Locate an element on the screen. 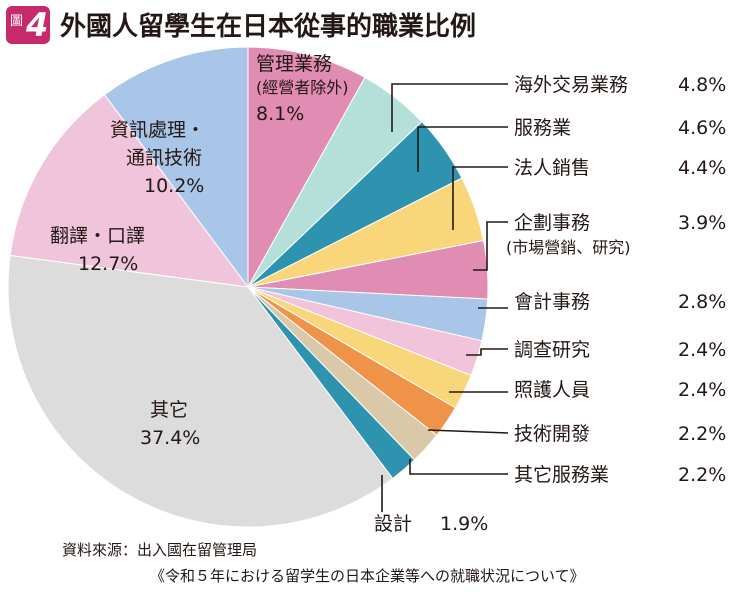 This screenshot has width=739, height=592. value-tech-dev: 2.2% is located at coordinates (702, 434).